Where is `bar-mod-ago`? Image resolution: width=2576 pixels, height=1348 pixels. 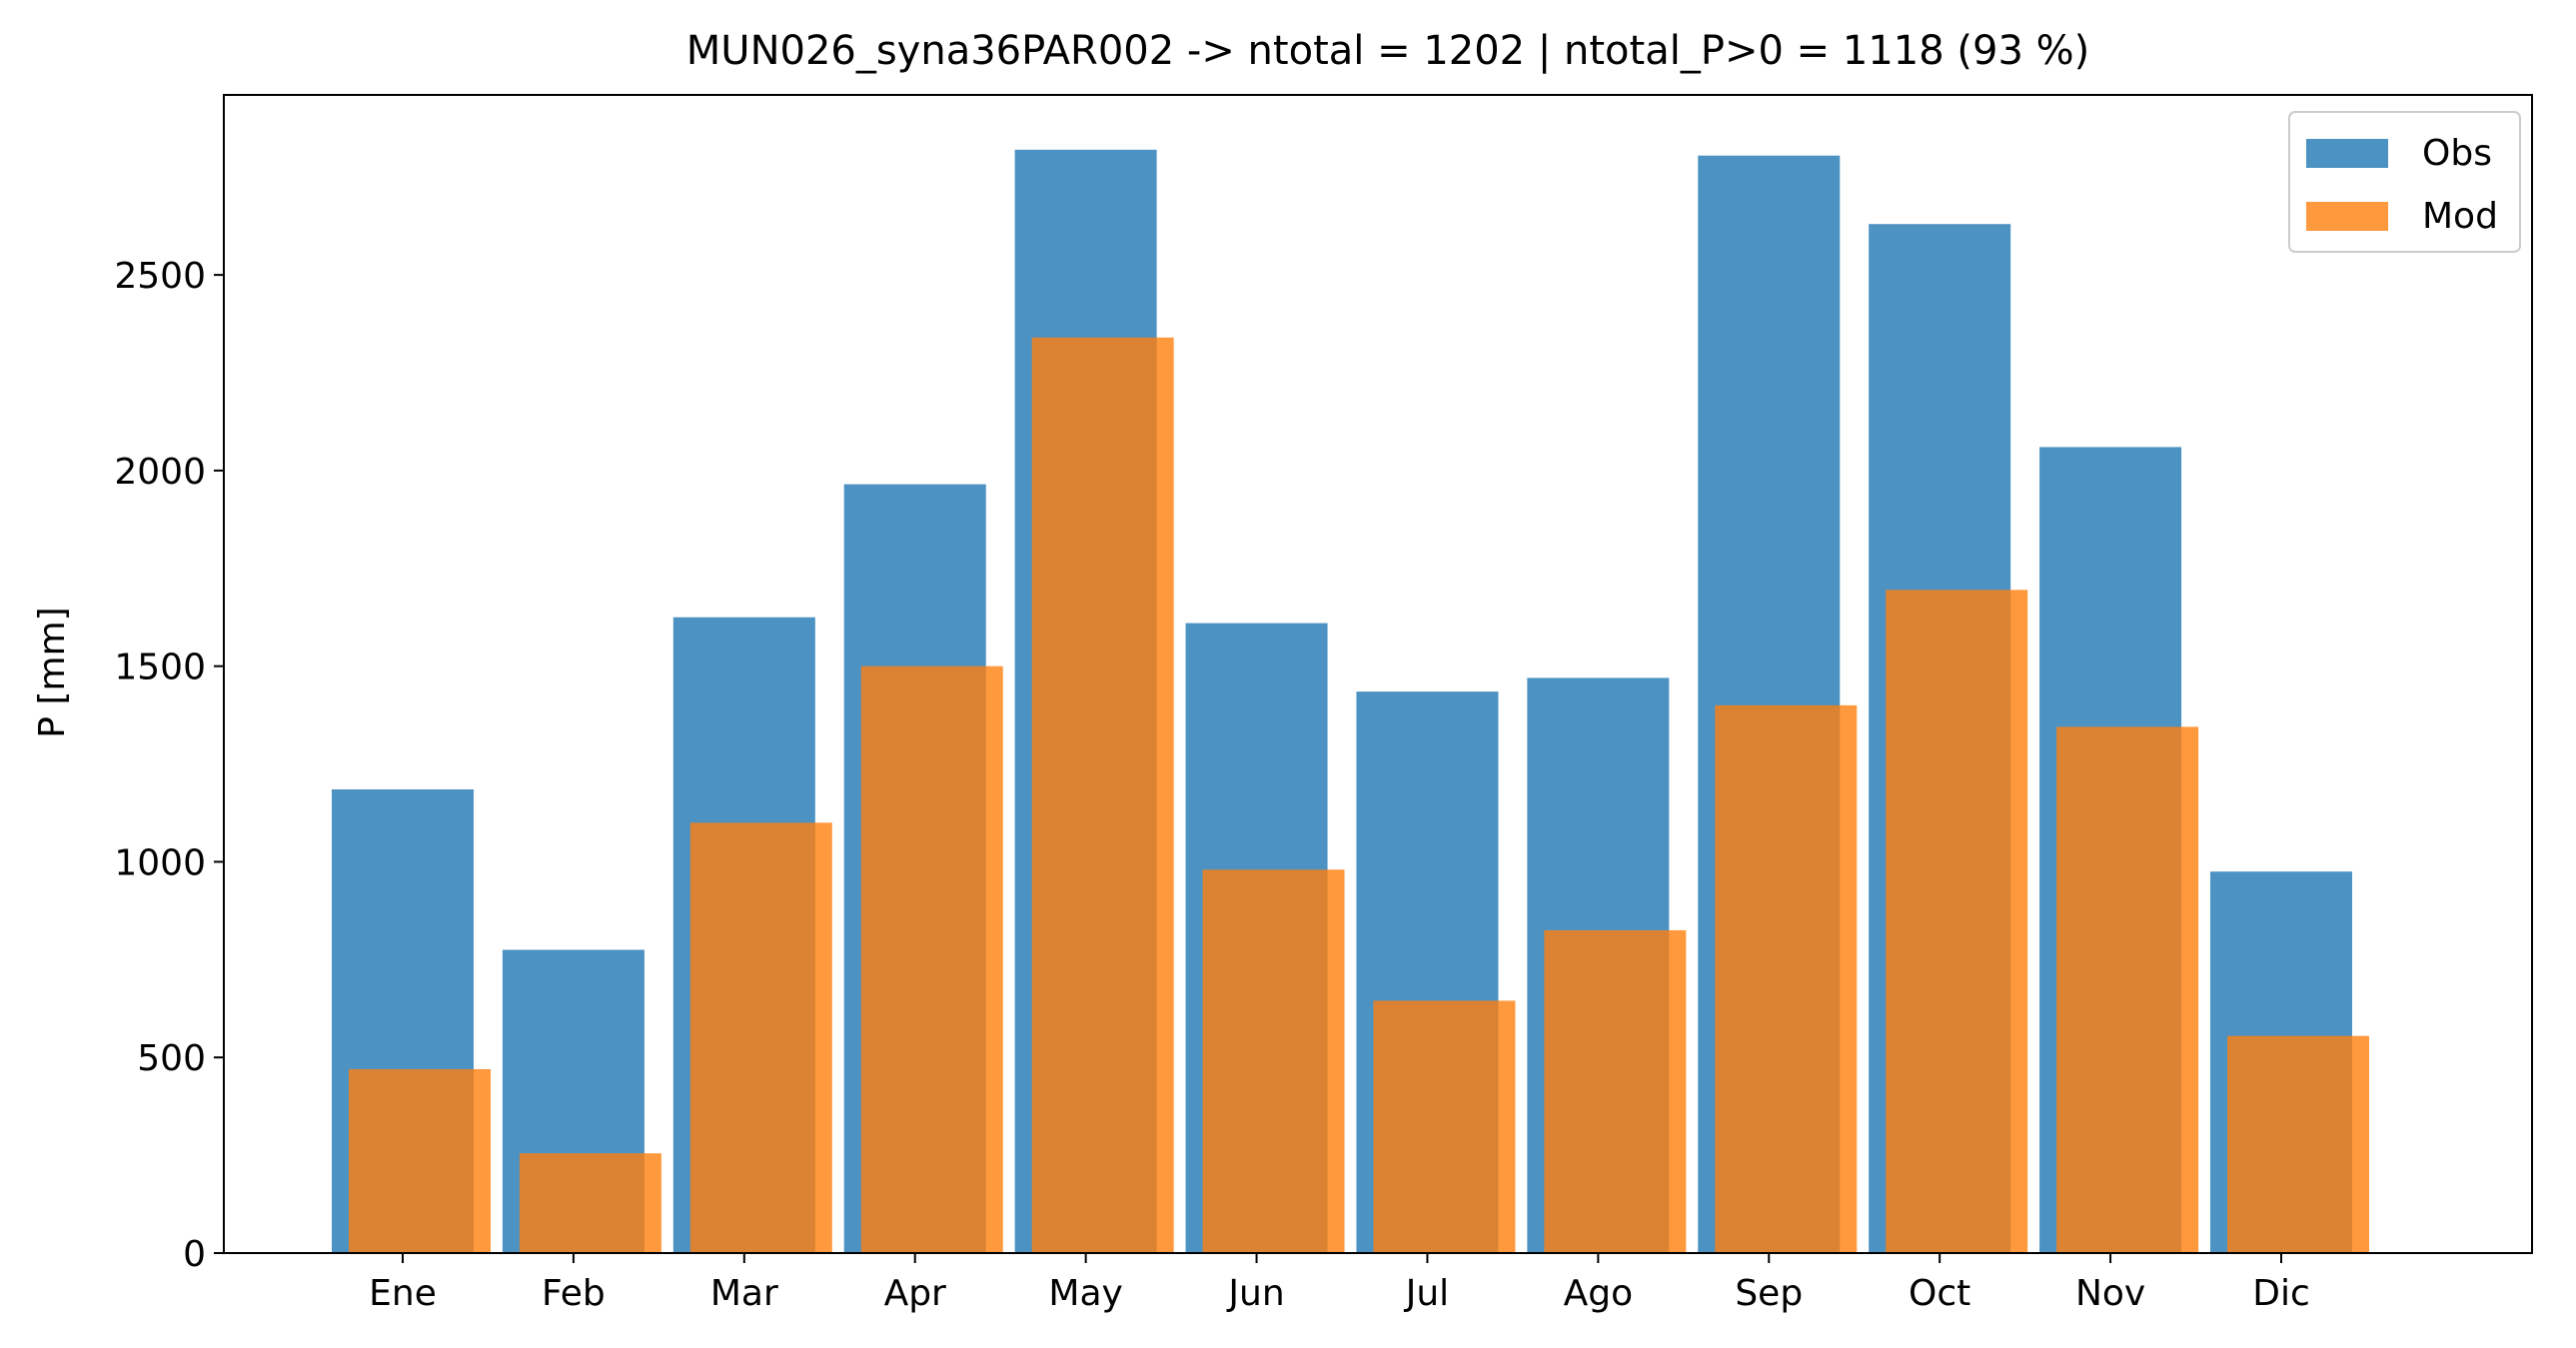 bar-mod-ago is located at coordinates (1615, 1091).